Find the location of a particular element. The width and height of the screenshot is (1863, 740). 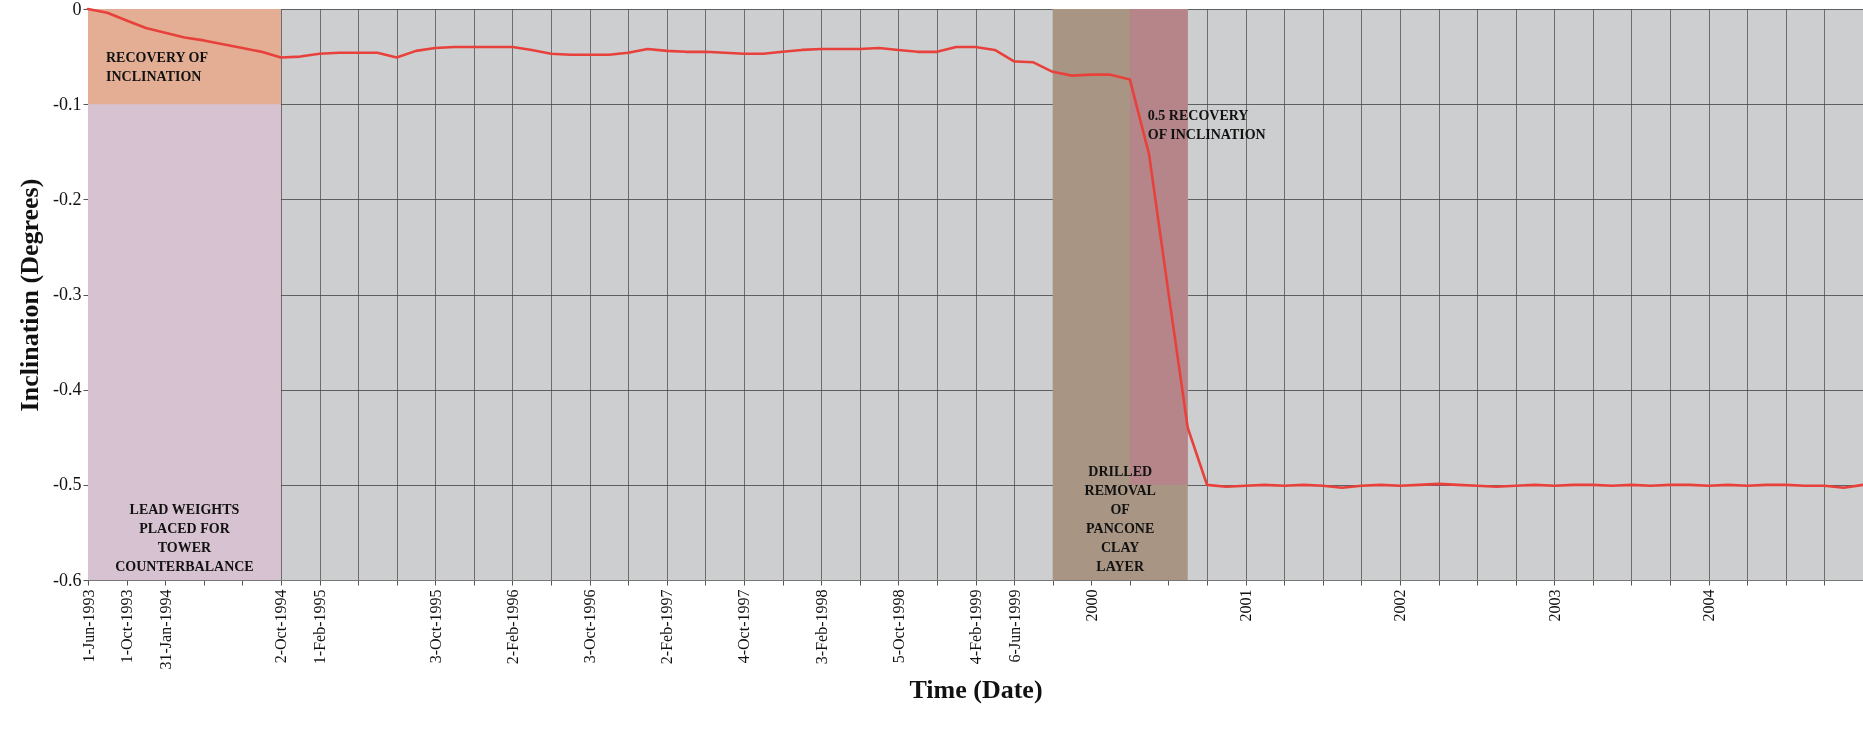

x-tick-label: 5-Oct-1998 is located at coordinates (898, 626).